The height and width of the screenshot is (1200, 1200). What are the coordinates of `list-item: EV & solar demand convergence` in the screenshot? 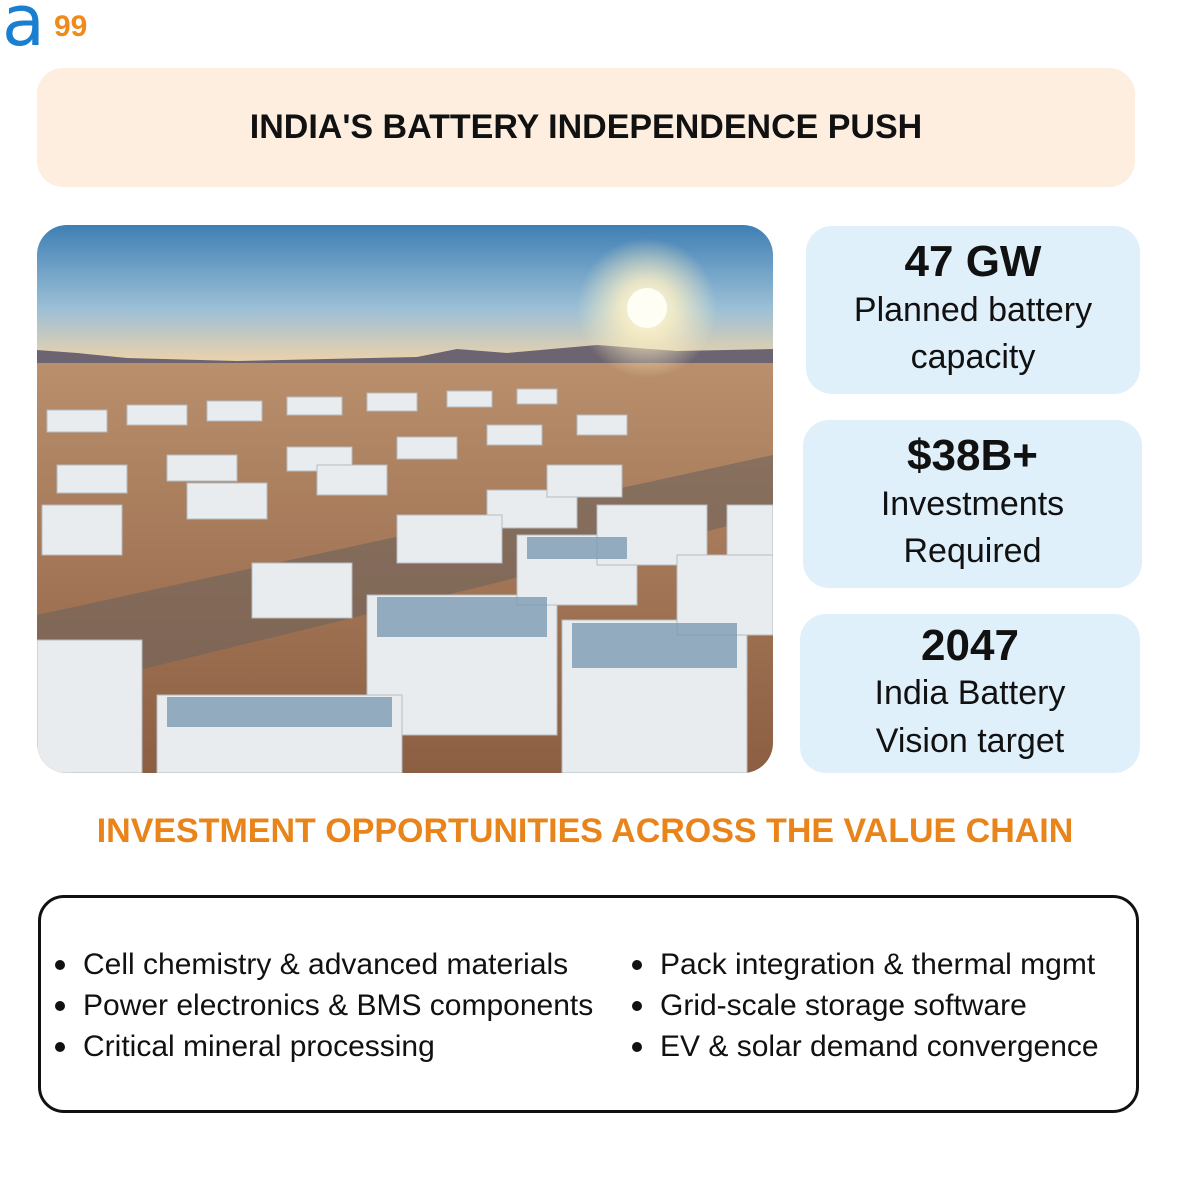 It's located at (865, 1046).